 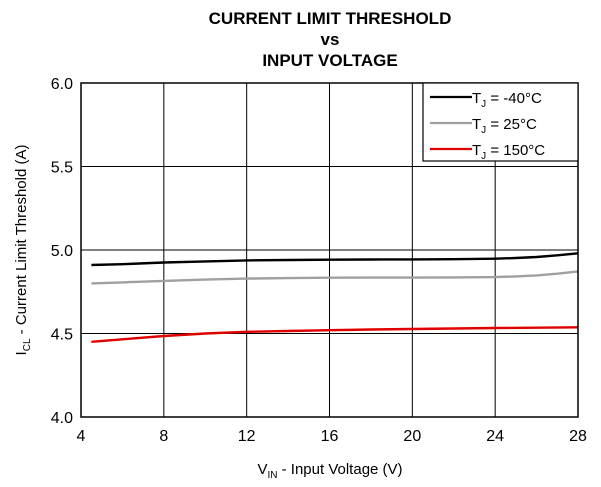 I want to click on legend-label-150: TJ = 150°C, so click(x=508, y=152).